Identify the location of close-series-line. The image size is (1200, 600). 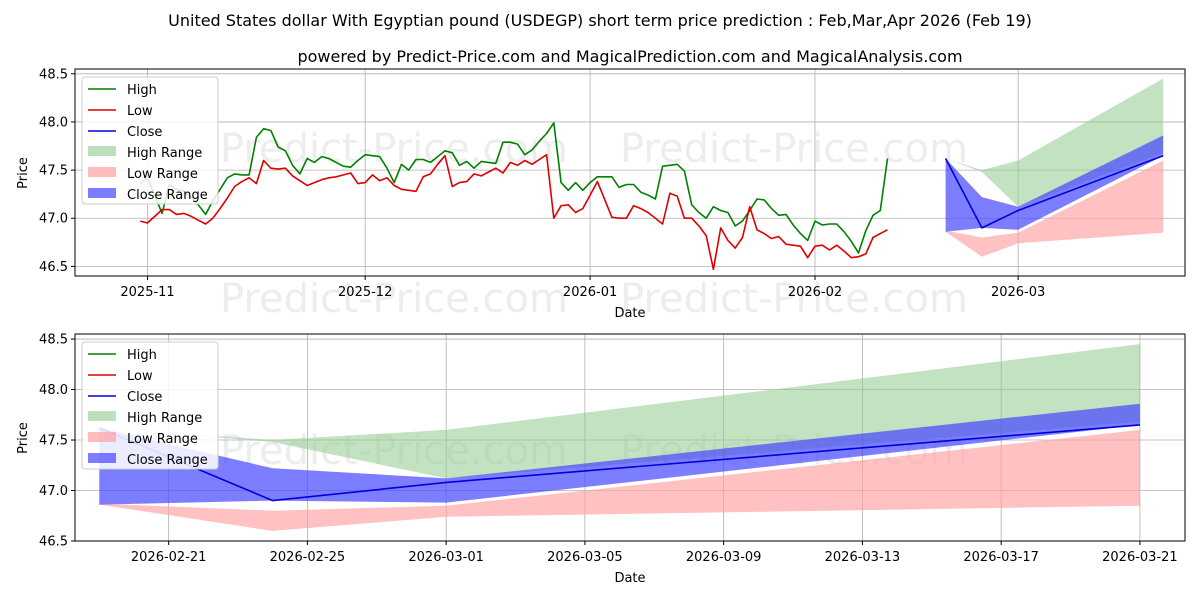
(1054, 191).